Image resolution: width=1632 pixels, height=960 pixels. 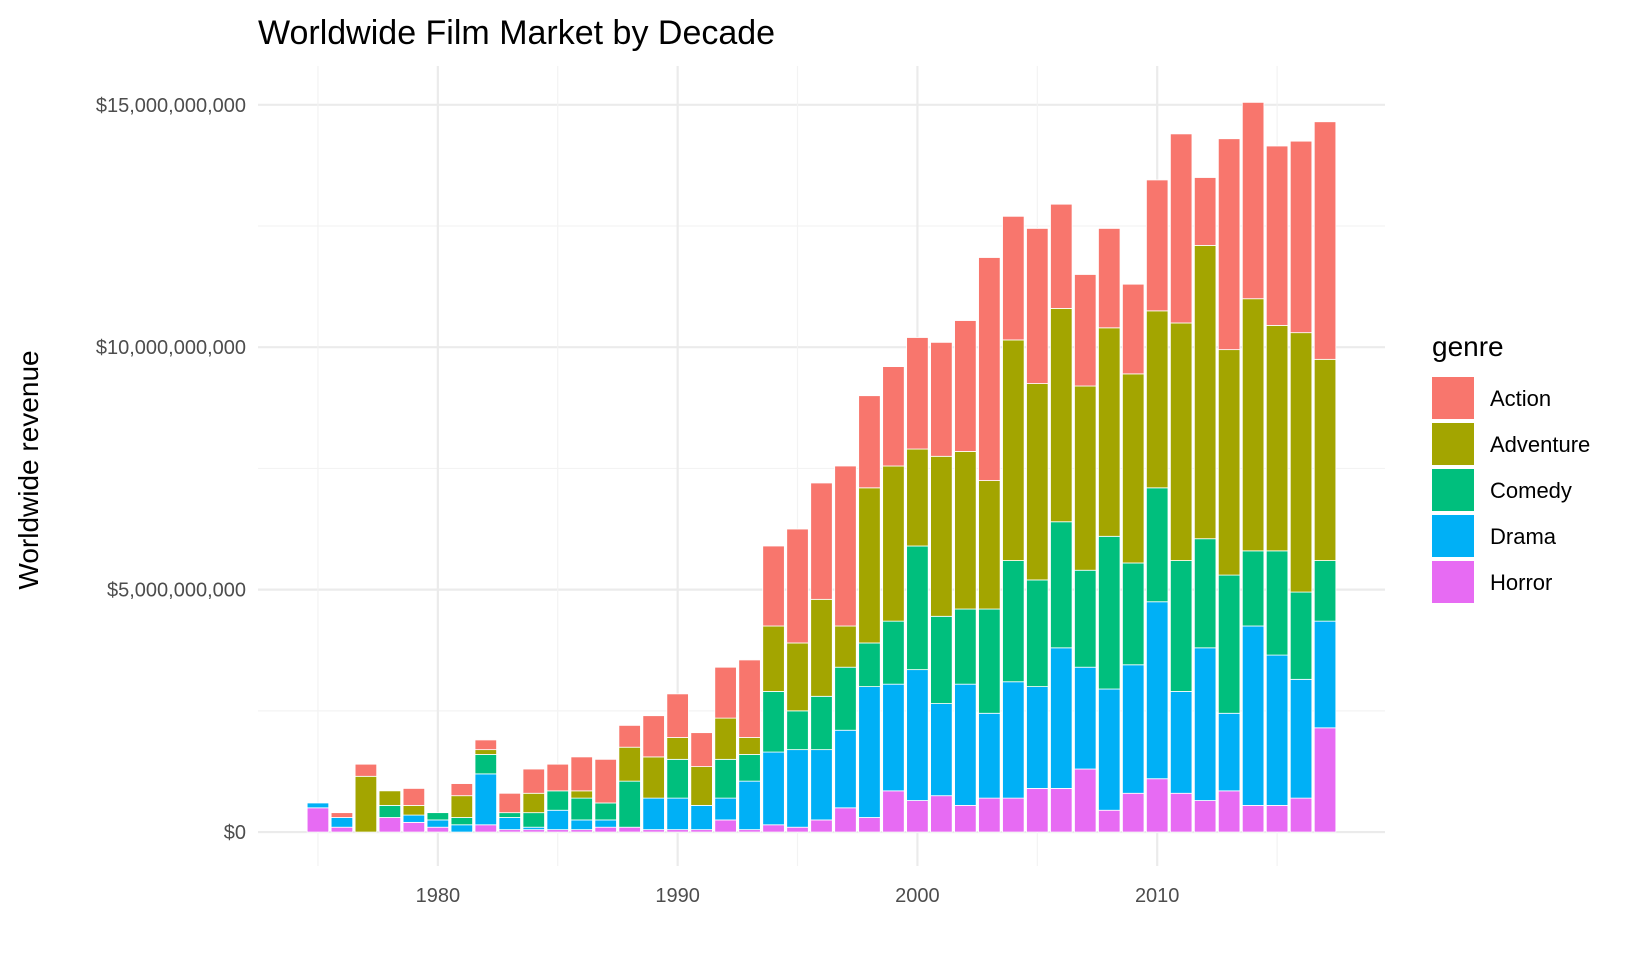 What do you see at coordinates (1013, 815) in the screenshot?
I see `bar-horror-2004` at bounding box center [1013, 815].